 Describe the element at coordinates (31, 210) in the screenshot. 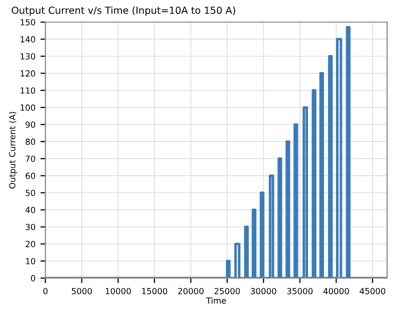

I see `y-tick-label: 40` at that location.